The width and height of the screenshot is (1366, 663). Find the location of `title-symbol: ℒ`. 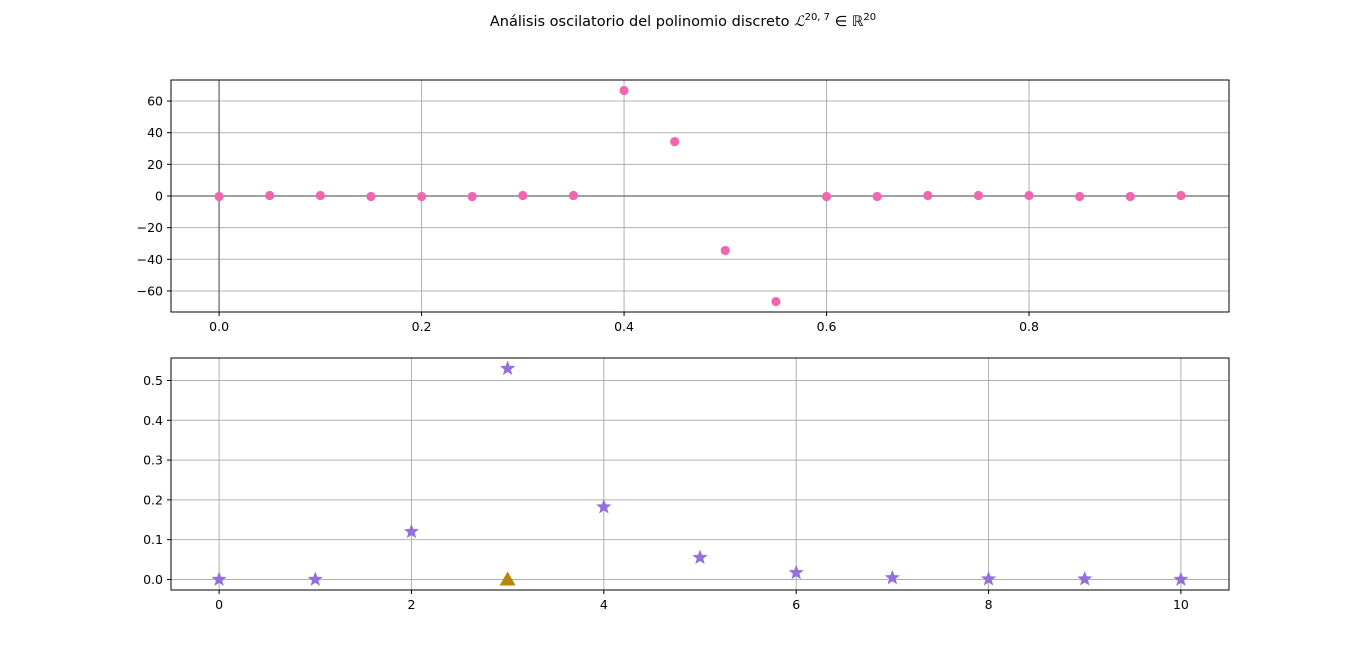

title-symbol: ℒ is located at coordinates (799, 21).